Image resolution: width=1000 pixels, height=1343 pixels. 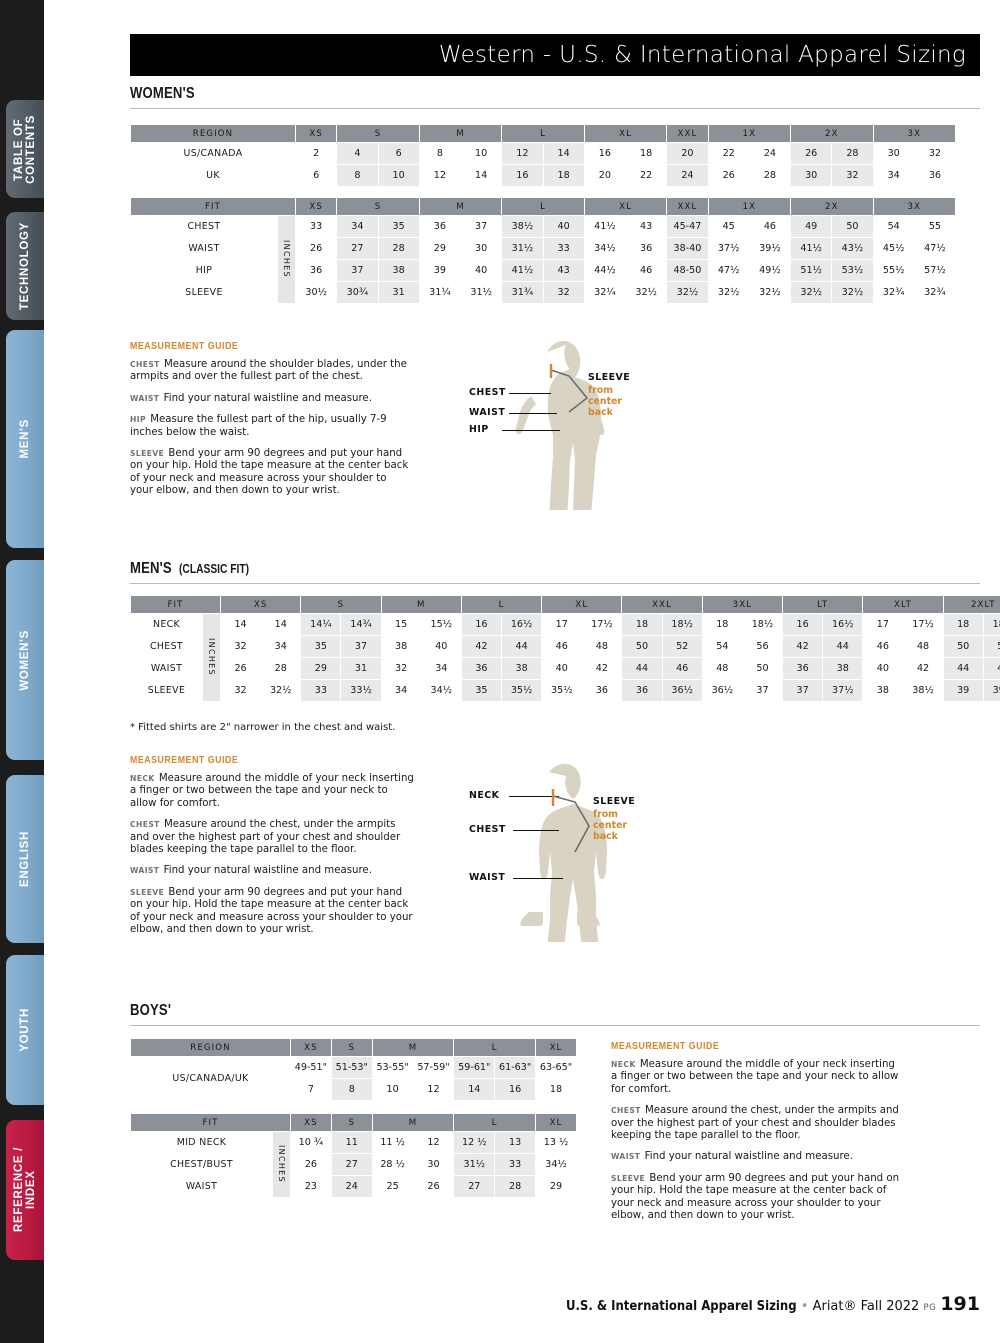 I want to click on womens-guide-key: WAIST, so click(x=145, y=398).